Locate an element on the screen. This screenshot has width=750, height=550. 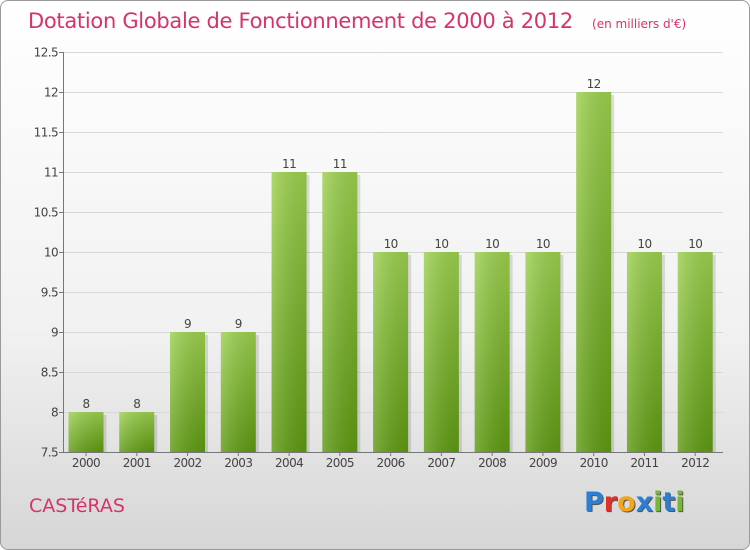
brand-letter: t is located at coordinates (669, 502).